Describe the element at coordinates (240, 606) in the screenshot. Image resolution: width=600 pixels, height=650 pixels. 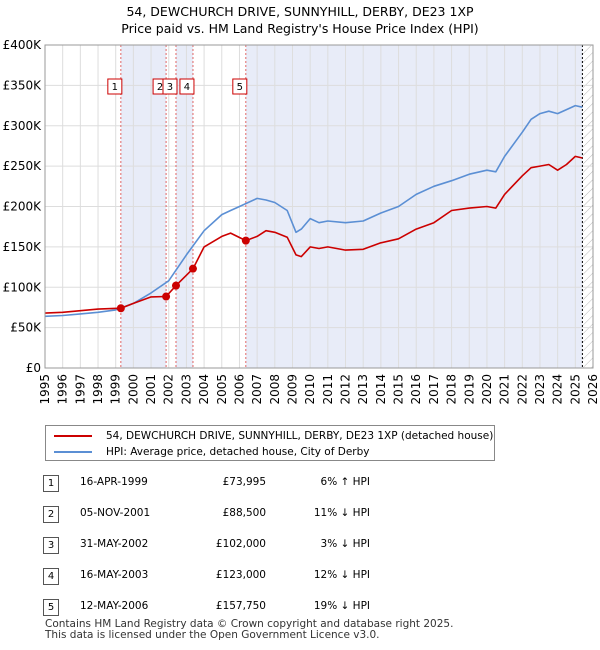
I see `sale-price: £157,750` at that location.